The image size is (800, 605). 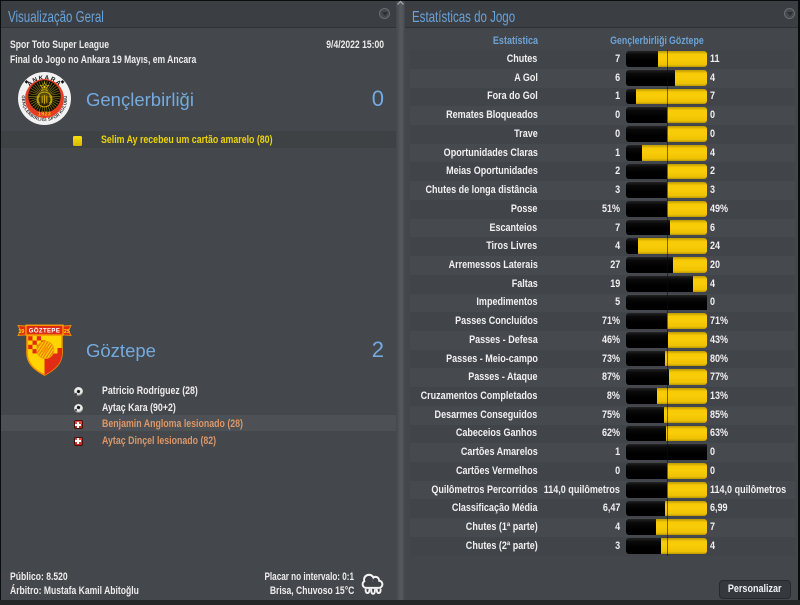 What do you see at coordinates (21, 332) in the screenshot?
I see `svg-text: 19` at bounding box center [21, 332].